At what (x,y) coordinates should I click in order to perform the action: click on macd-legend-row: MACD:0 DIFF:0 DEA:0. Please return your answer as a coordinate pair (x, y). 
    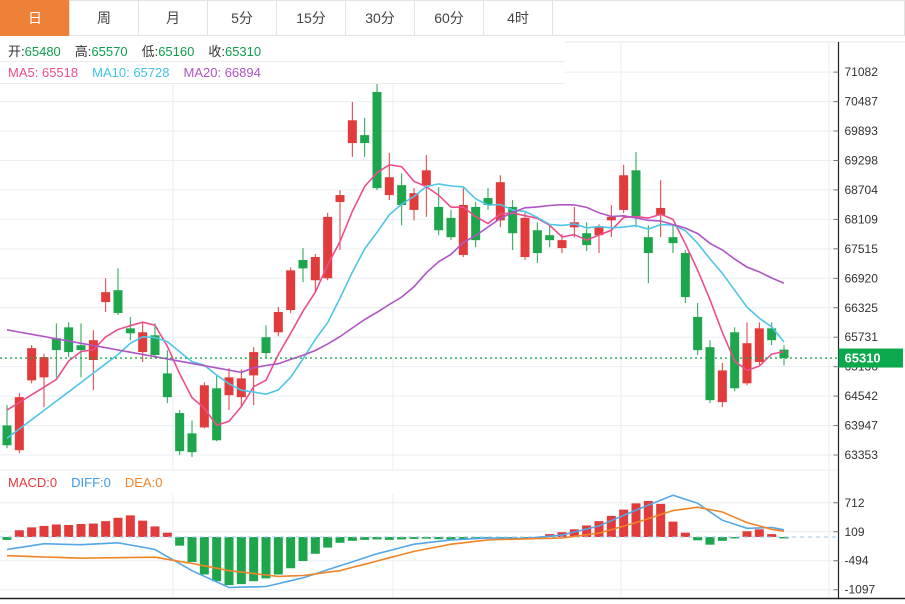
    Looking at the image, I should click on (280, 482).